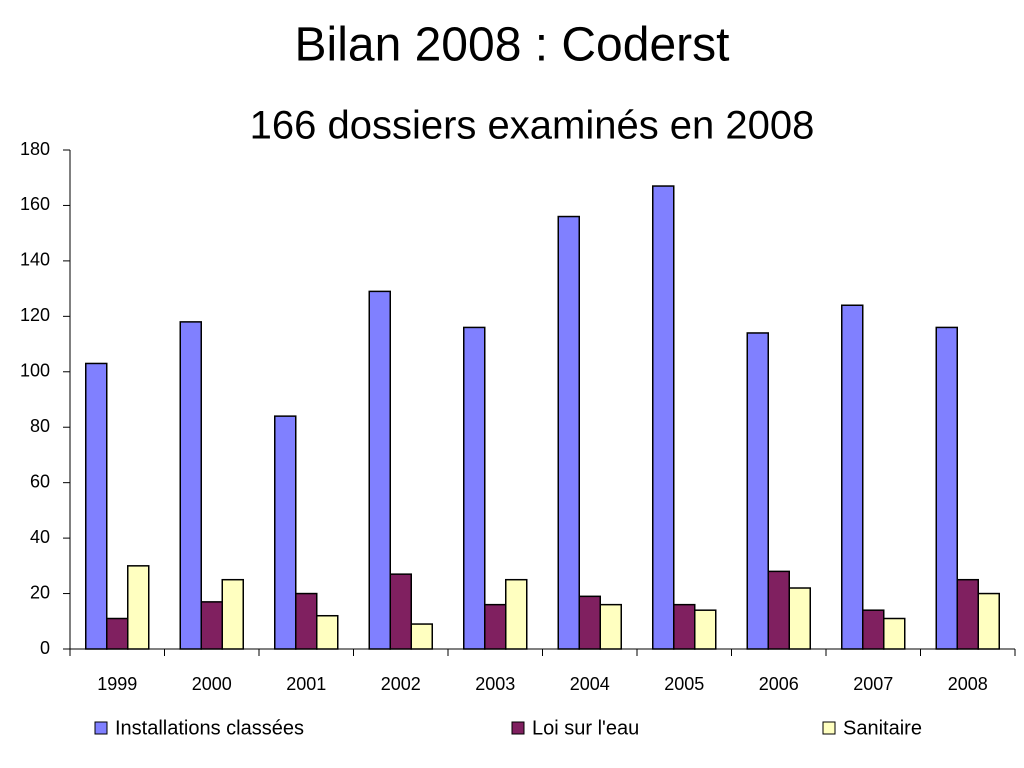 The width and height of the screenshot is (1024, 768). I want to click on y-tick-label: 180, so click(35, 149).